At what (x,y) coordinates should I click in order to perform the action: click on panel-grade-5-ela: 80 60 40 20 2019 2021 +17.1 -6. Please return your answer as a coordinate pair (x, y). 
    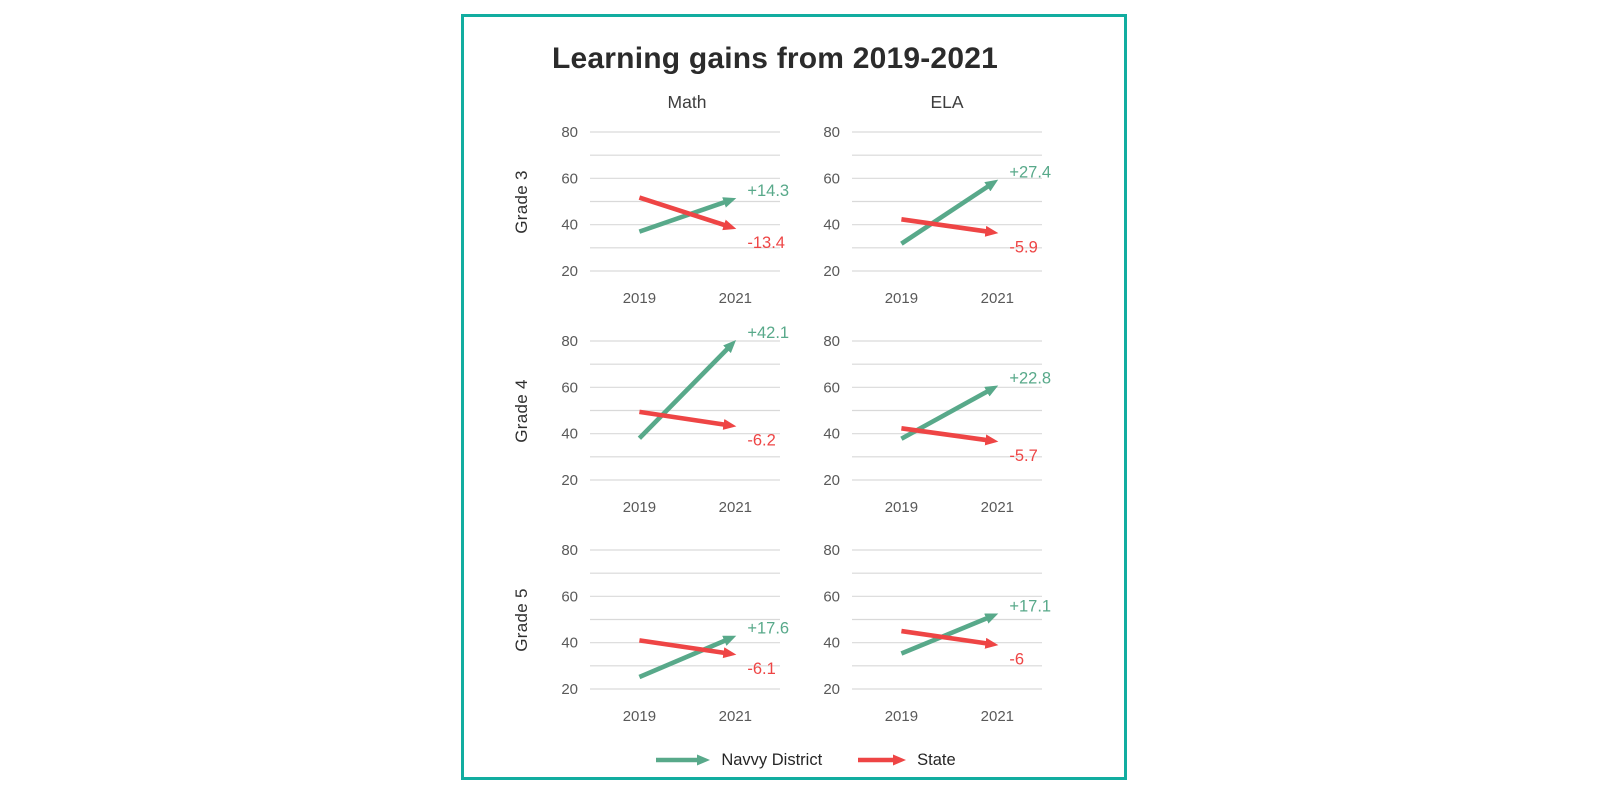
    Looking at the image, I should click on (937, 633).